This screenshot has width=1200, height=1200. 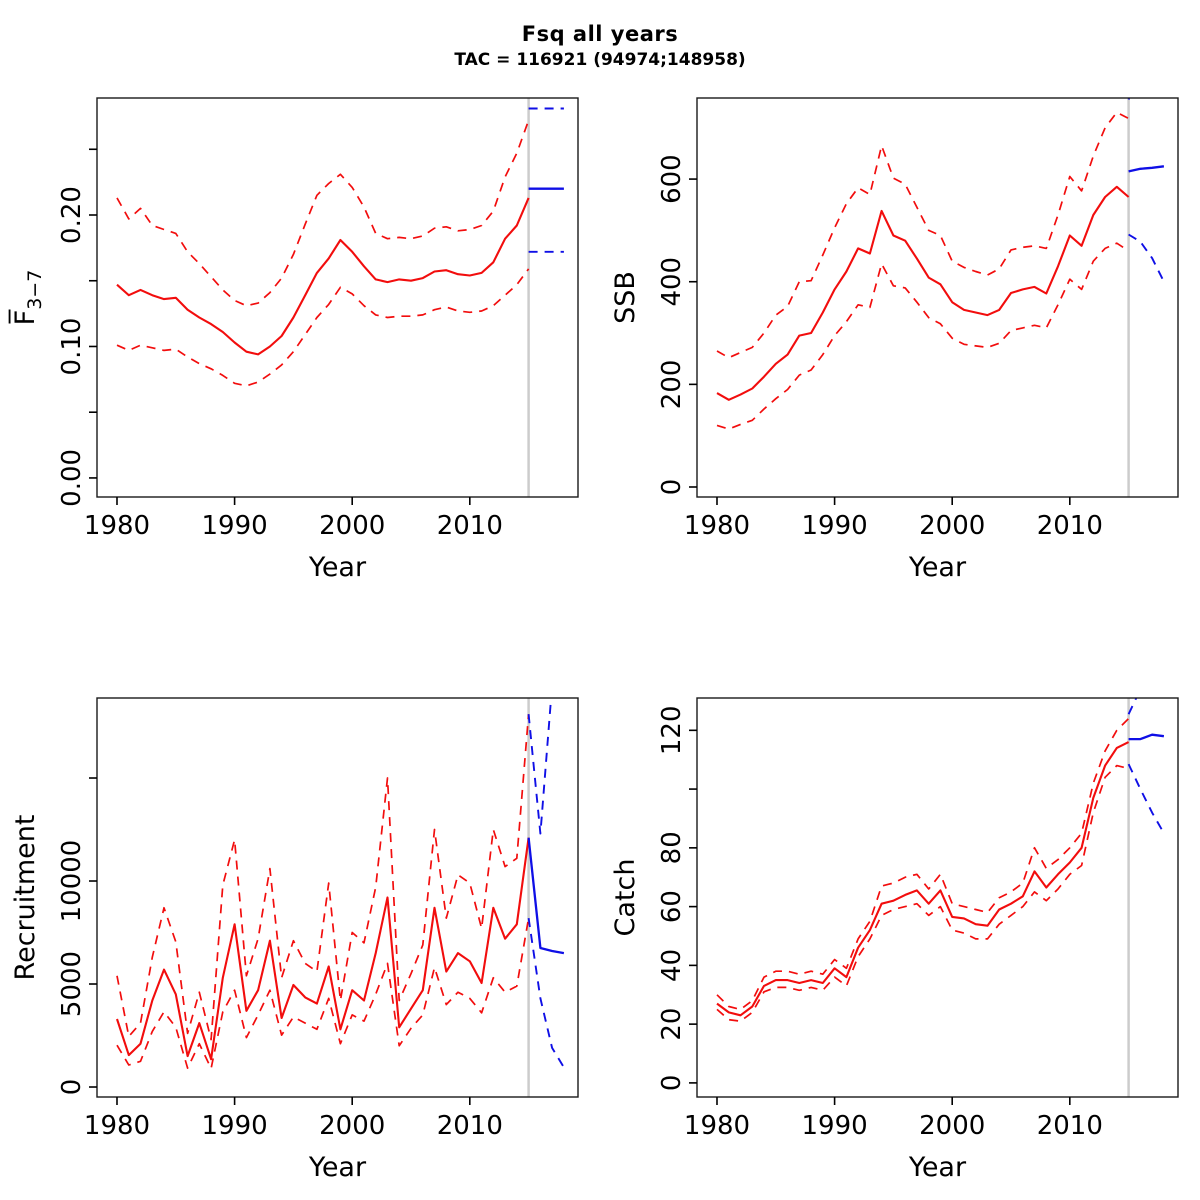 I want to click on catch-plot-border, so click(x=937, y=897).